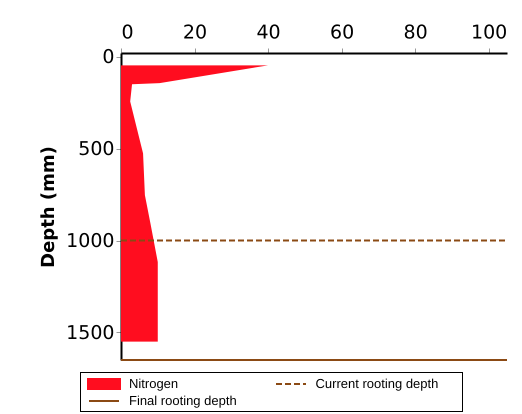 Image resolution: width=522 pixels, height=414 pixels. What do you see at coordinates (489, 33) in the screenshot?
I see `x-tick-label: 100` at bounding box center [489, 33].